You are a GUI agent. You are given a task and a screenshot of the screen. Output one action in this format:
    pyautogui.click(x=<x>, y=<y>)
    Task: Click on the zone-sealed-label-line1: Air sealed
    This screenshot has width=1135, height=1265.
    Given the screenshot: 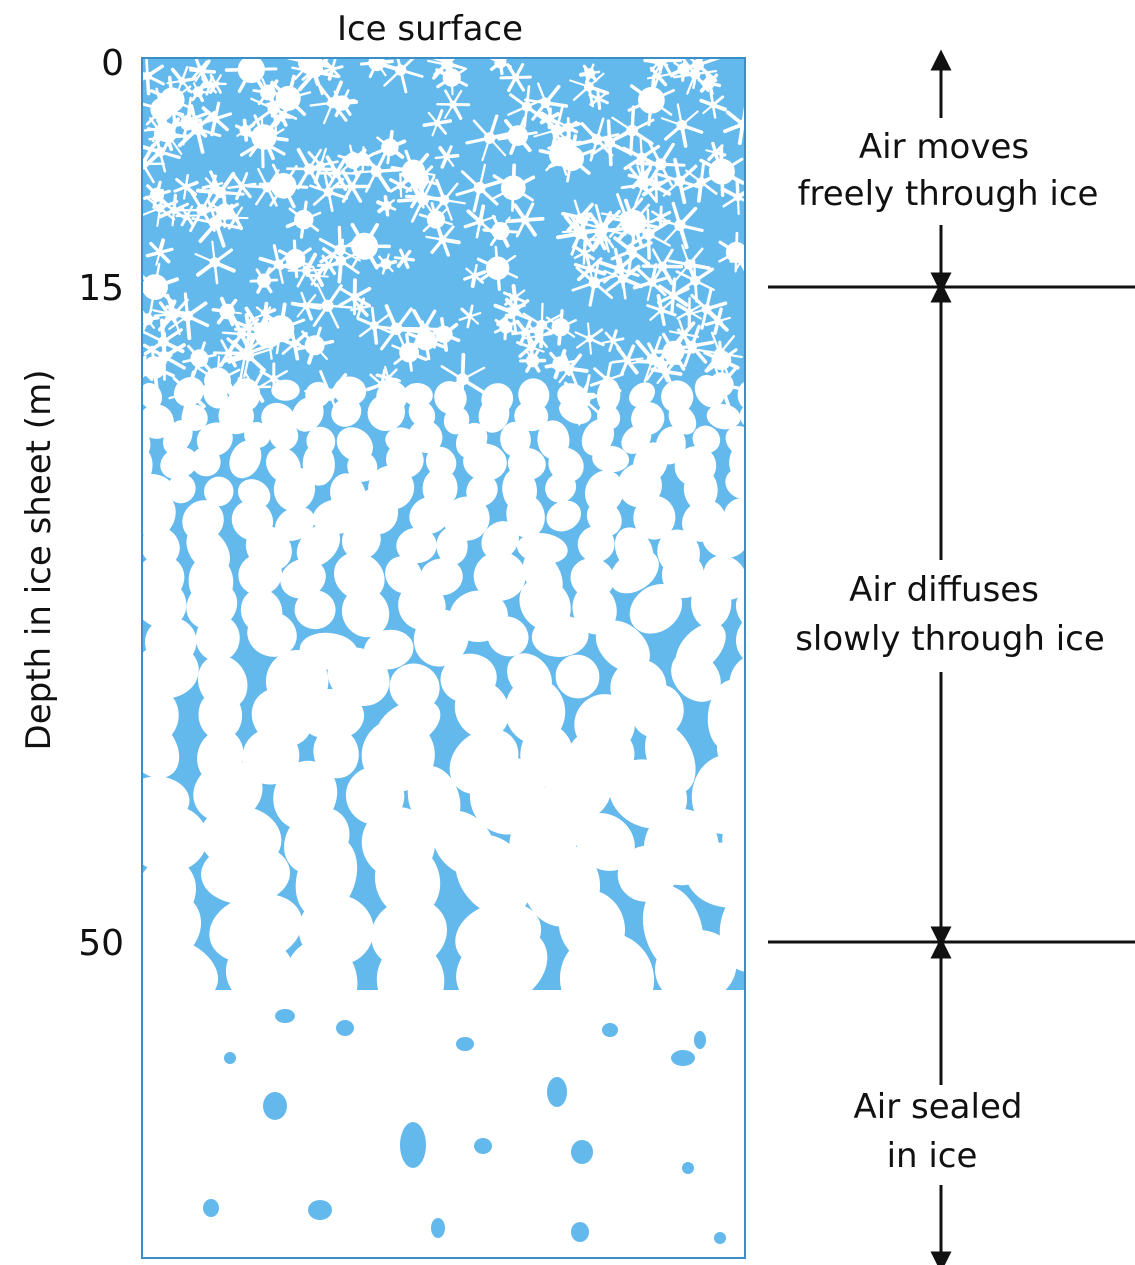 What is the action you would take?
    pyautogui.click(x=938, y=1107)
    